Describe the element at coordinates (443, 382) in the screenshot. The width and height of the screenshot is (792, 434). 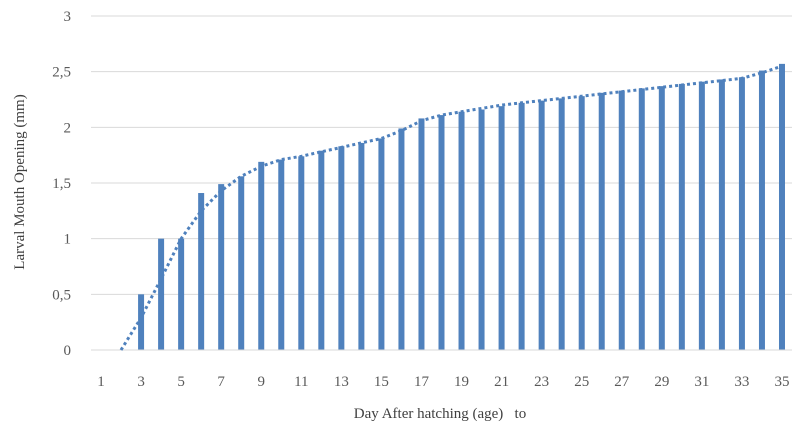
I see `x-tick-labels: 1 3 5 7 9 11 13 15 17 19 21 23 25 27 29 31 33 35` at that location.